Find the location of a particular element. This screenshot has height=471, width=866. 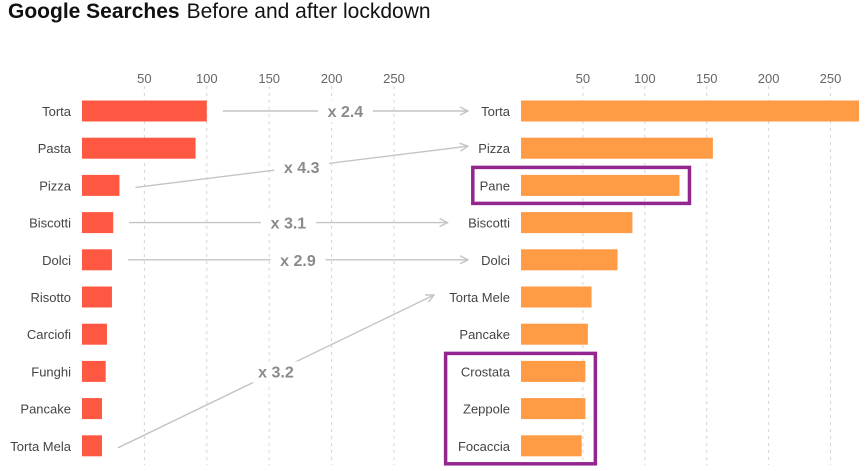

multiplier-label: x 2.4 is located at coordinates (346, 112).